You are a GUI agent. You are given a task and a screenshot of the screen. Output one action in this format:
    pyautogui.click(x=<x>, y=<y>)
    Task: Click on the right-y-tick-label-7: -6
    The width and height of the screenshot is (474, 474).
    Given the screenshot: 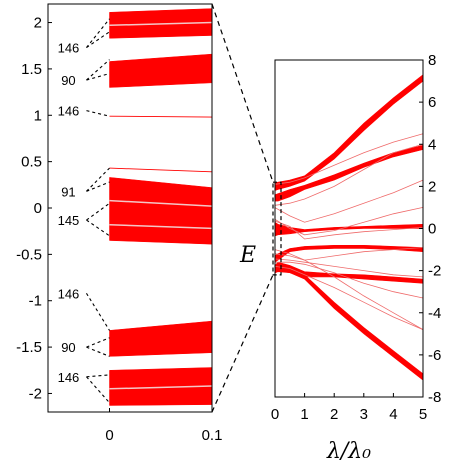 What is the action you would take?
    pyautogui.click(x=434, y=355)
    